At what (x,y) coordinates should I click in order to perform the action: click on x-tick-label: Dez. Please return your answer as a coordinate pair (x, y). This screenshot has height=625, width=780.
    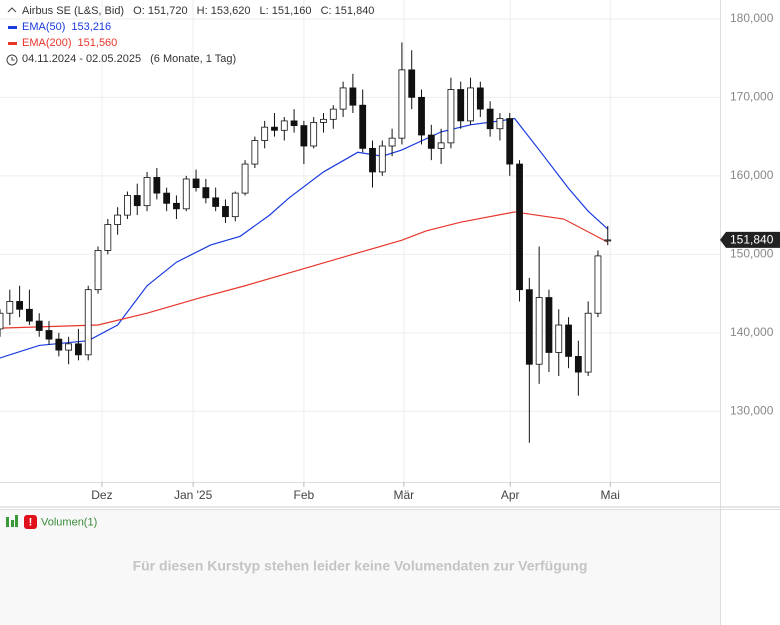
    Looking at the image, I should click on (101, 495).